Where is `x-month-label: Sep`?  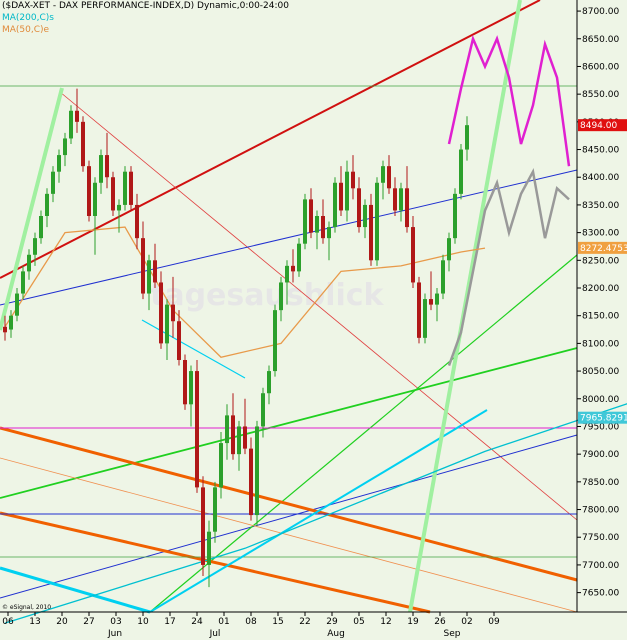 x-month-label: Sep is located at coordinates (452, 634).